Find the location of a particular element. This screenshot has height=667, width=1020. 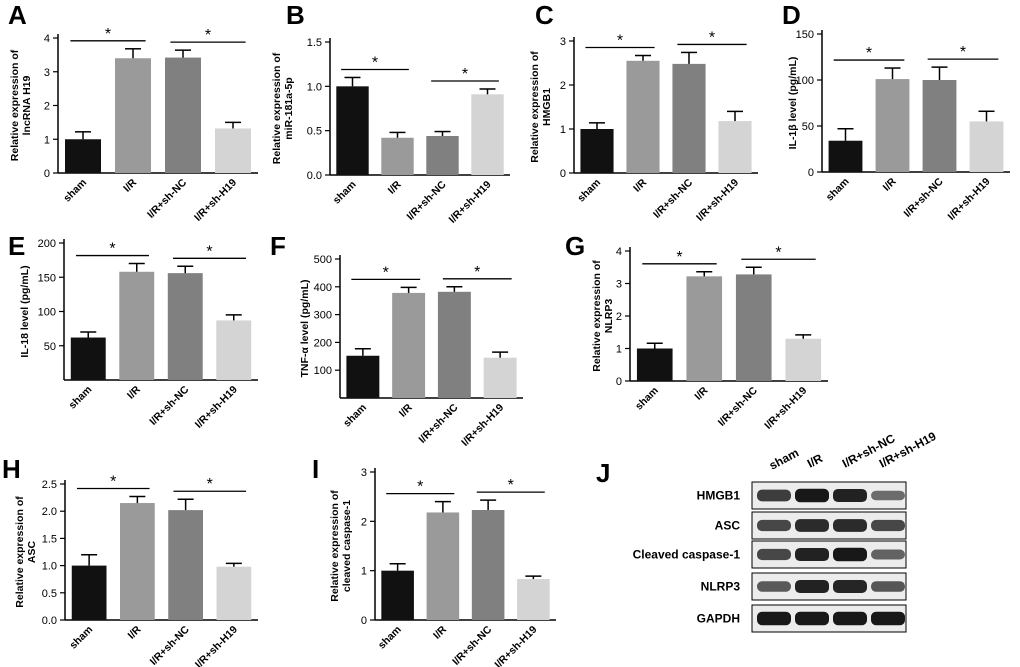

y-axis-label: Relative expression ofcleaved caspase-1 is located at coordinates (341, 546).